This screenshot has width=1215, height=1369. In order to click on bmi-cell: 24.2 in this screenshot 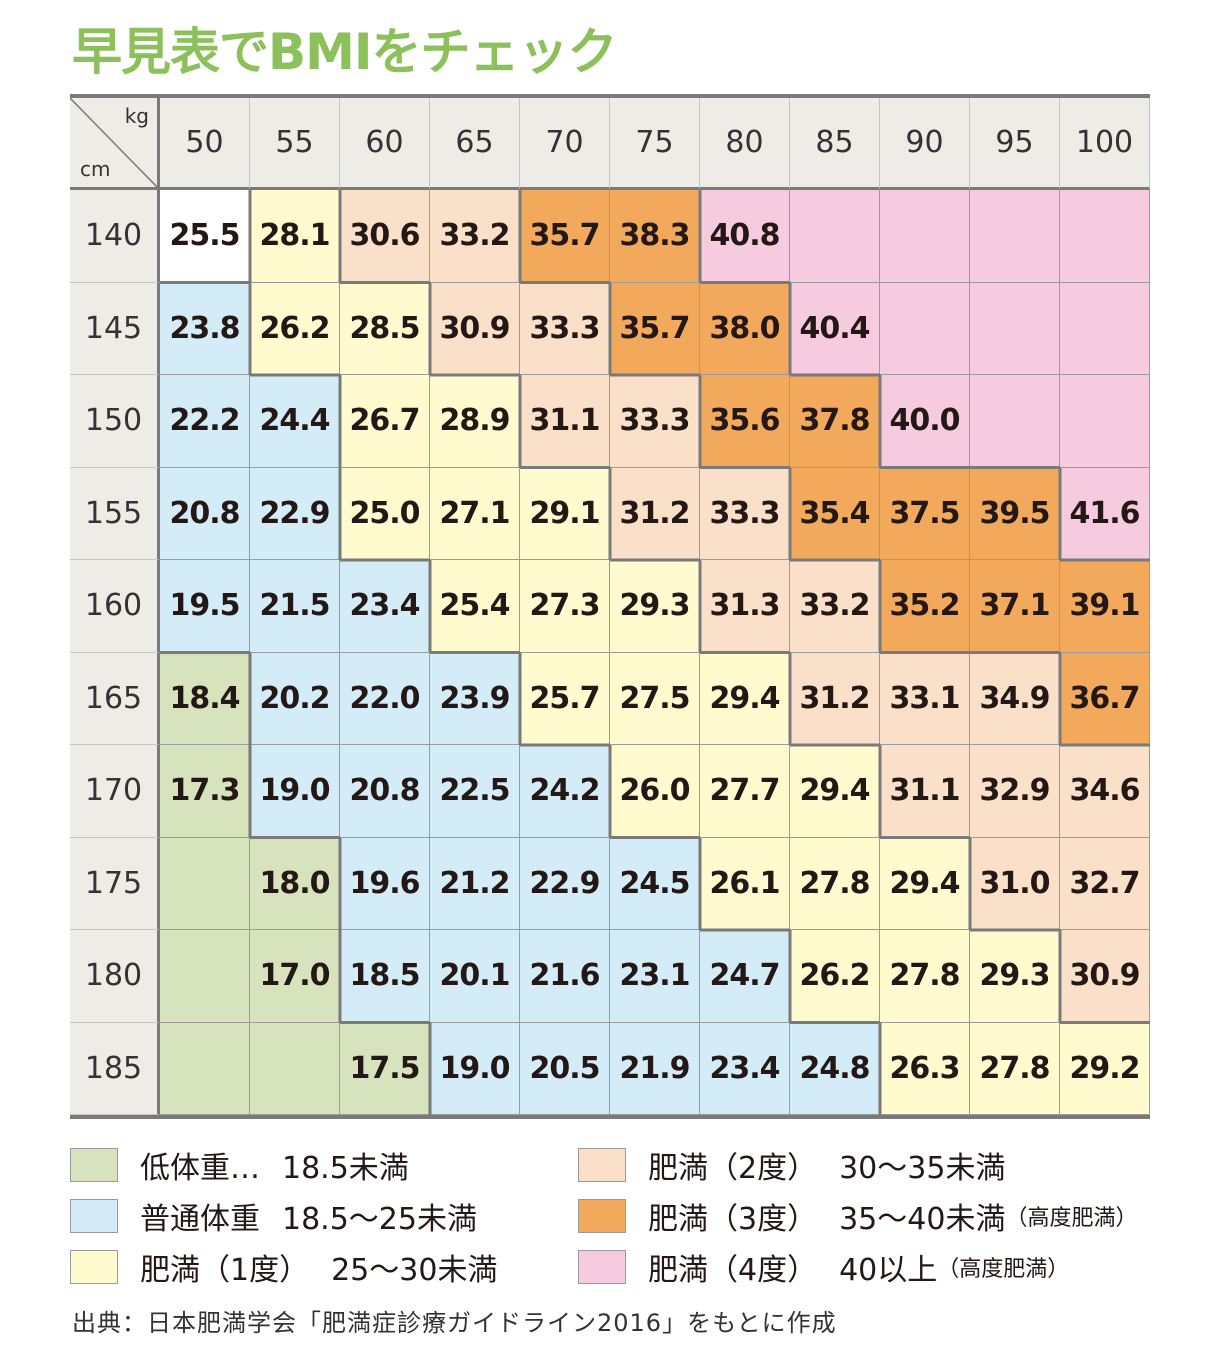, I will do `click(565, 791)`.